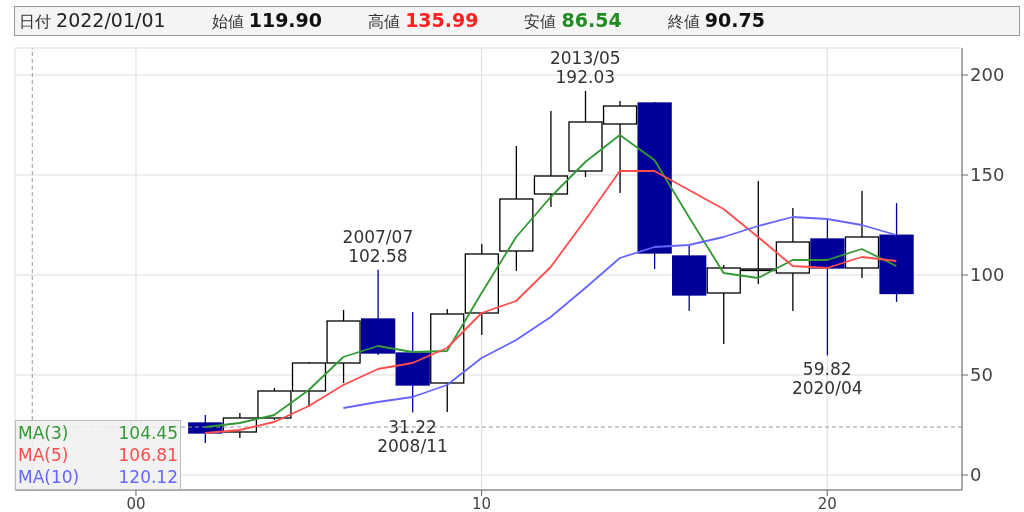 This screenshot has height=512, width=1024. Describe the element at coordinates (49, 477) in the screenshot. I see `text: MA(10)` at that location.